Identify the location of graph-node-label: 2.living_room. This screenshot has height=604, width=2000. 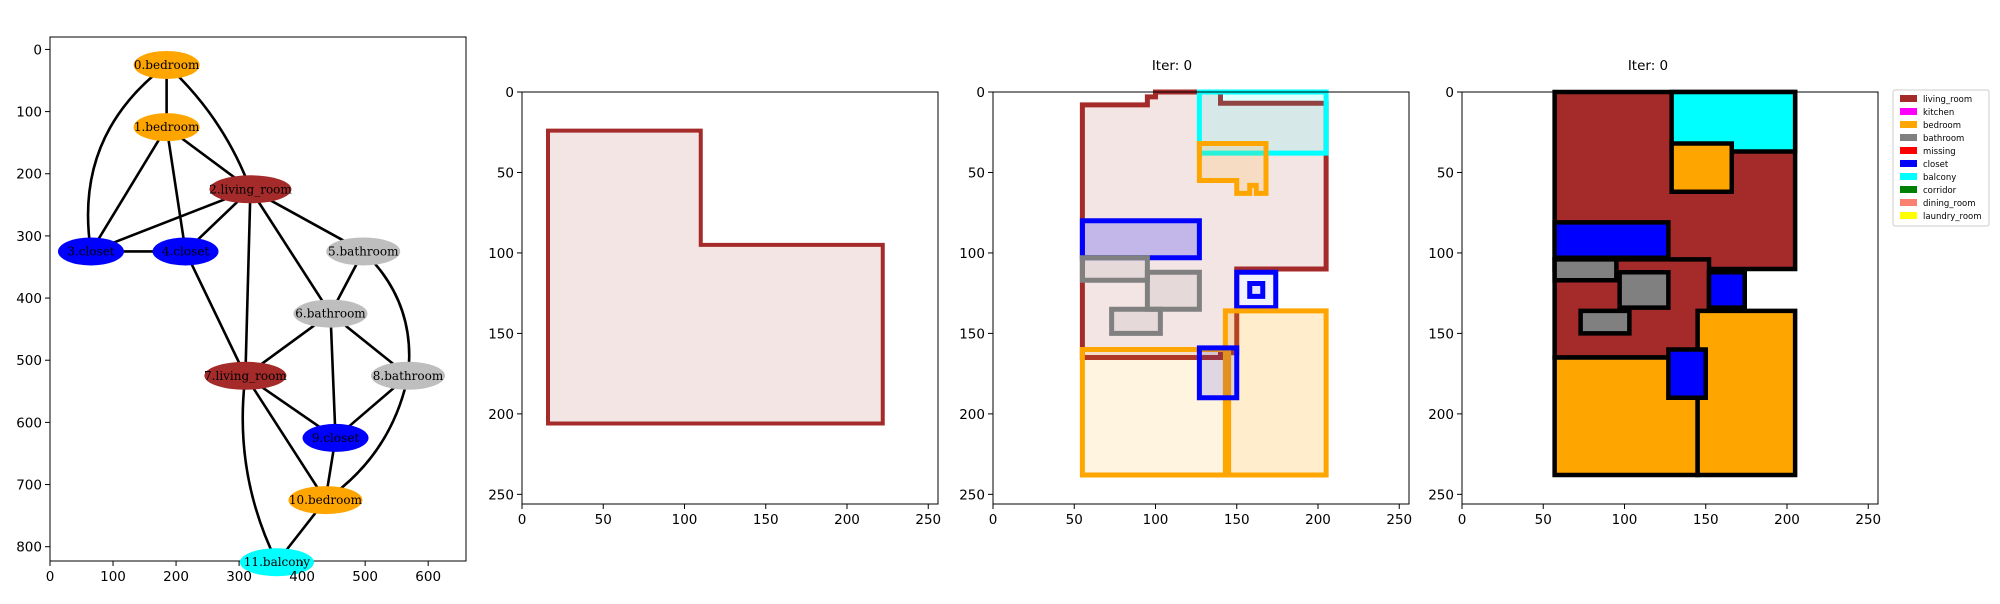
(250, 189).